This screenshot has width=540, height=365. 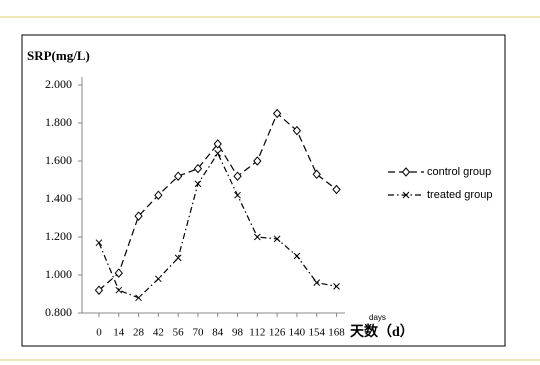 I want to click on y-tick-label: 1.800, so click(x=58, y=122).